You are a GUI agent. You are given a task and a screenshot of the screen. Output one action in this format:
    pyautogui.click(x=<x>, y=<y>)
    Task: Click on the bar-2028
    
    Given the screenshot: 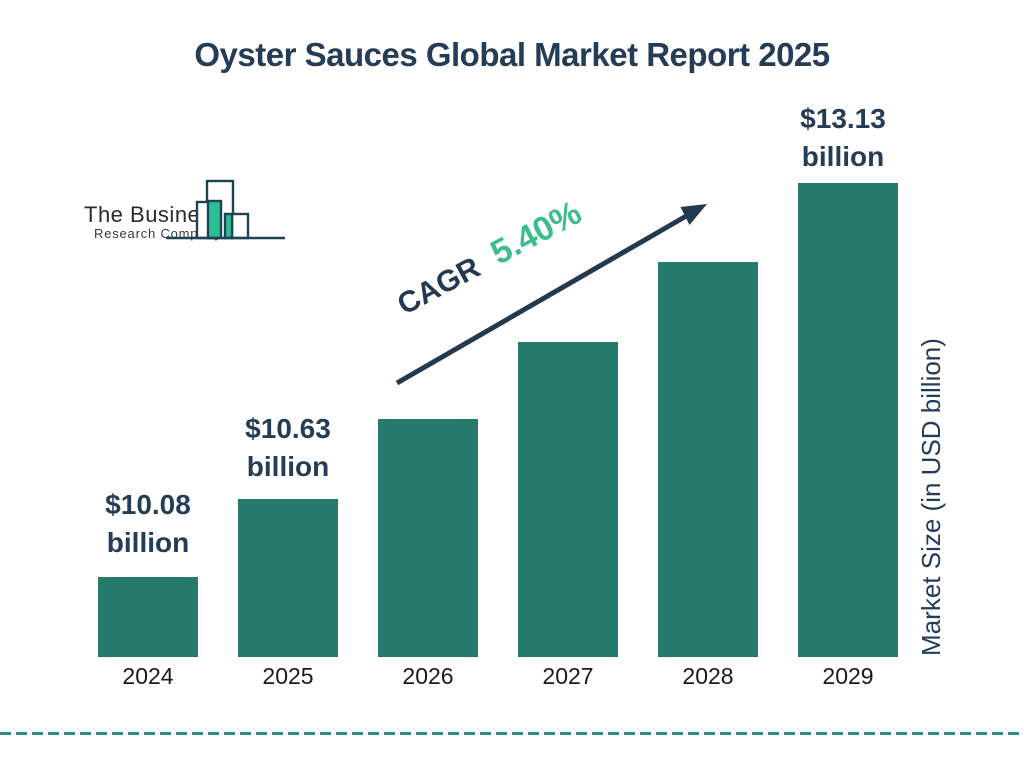 What is the action you would take?
    pyautogui.click(x=708, y=459)
    